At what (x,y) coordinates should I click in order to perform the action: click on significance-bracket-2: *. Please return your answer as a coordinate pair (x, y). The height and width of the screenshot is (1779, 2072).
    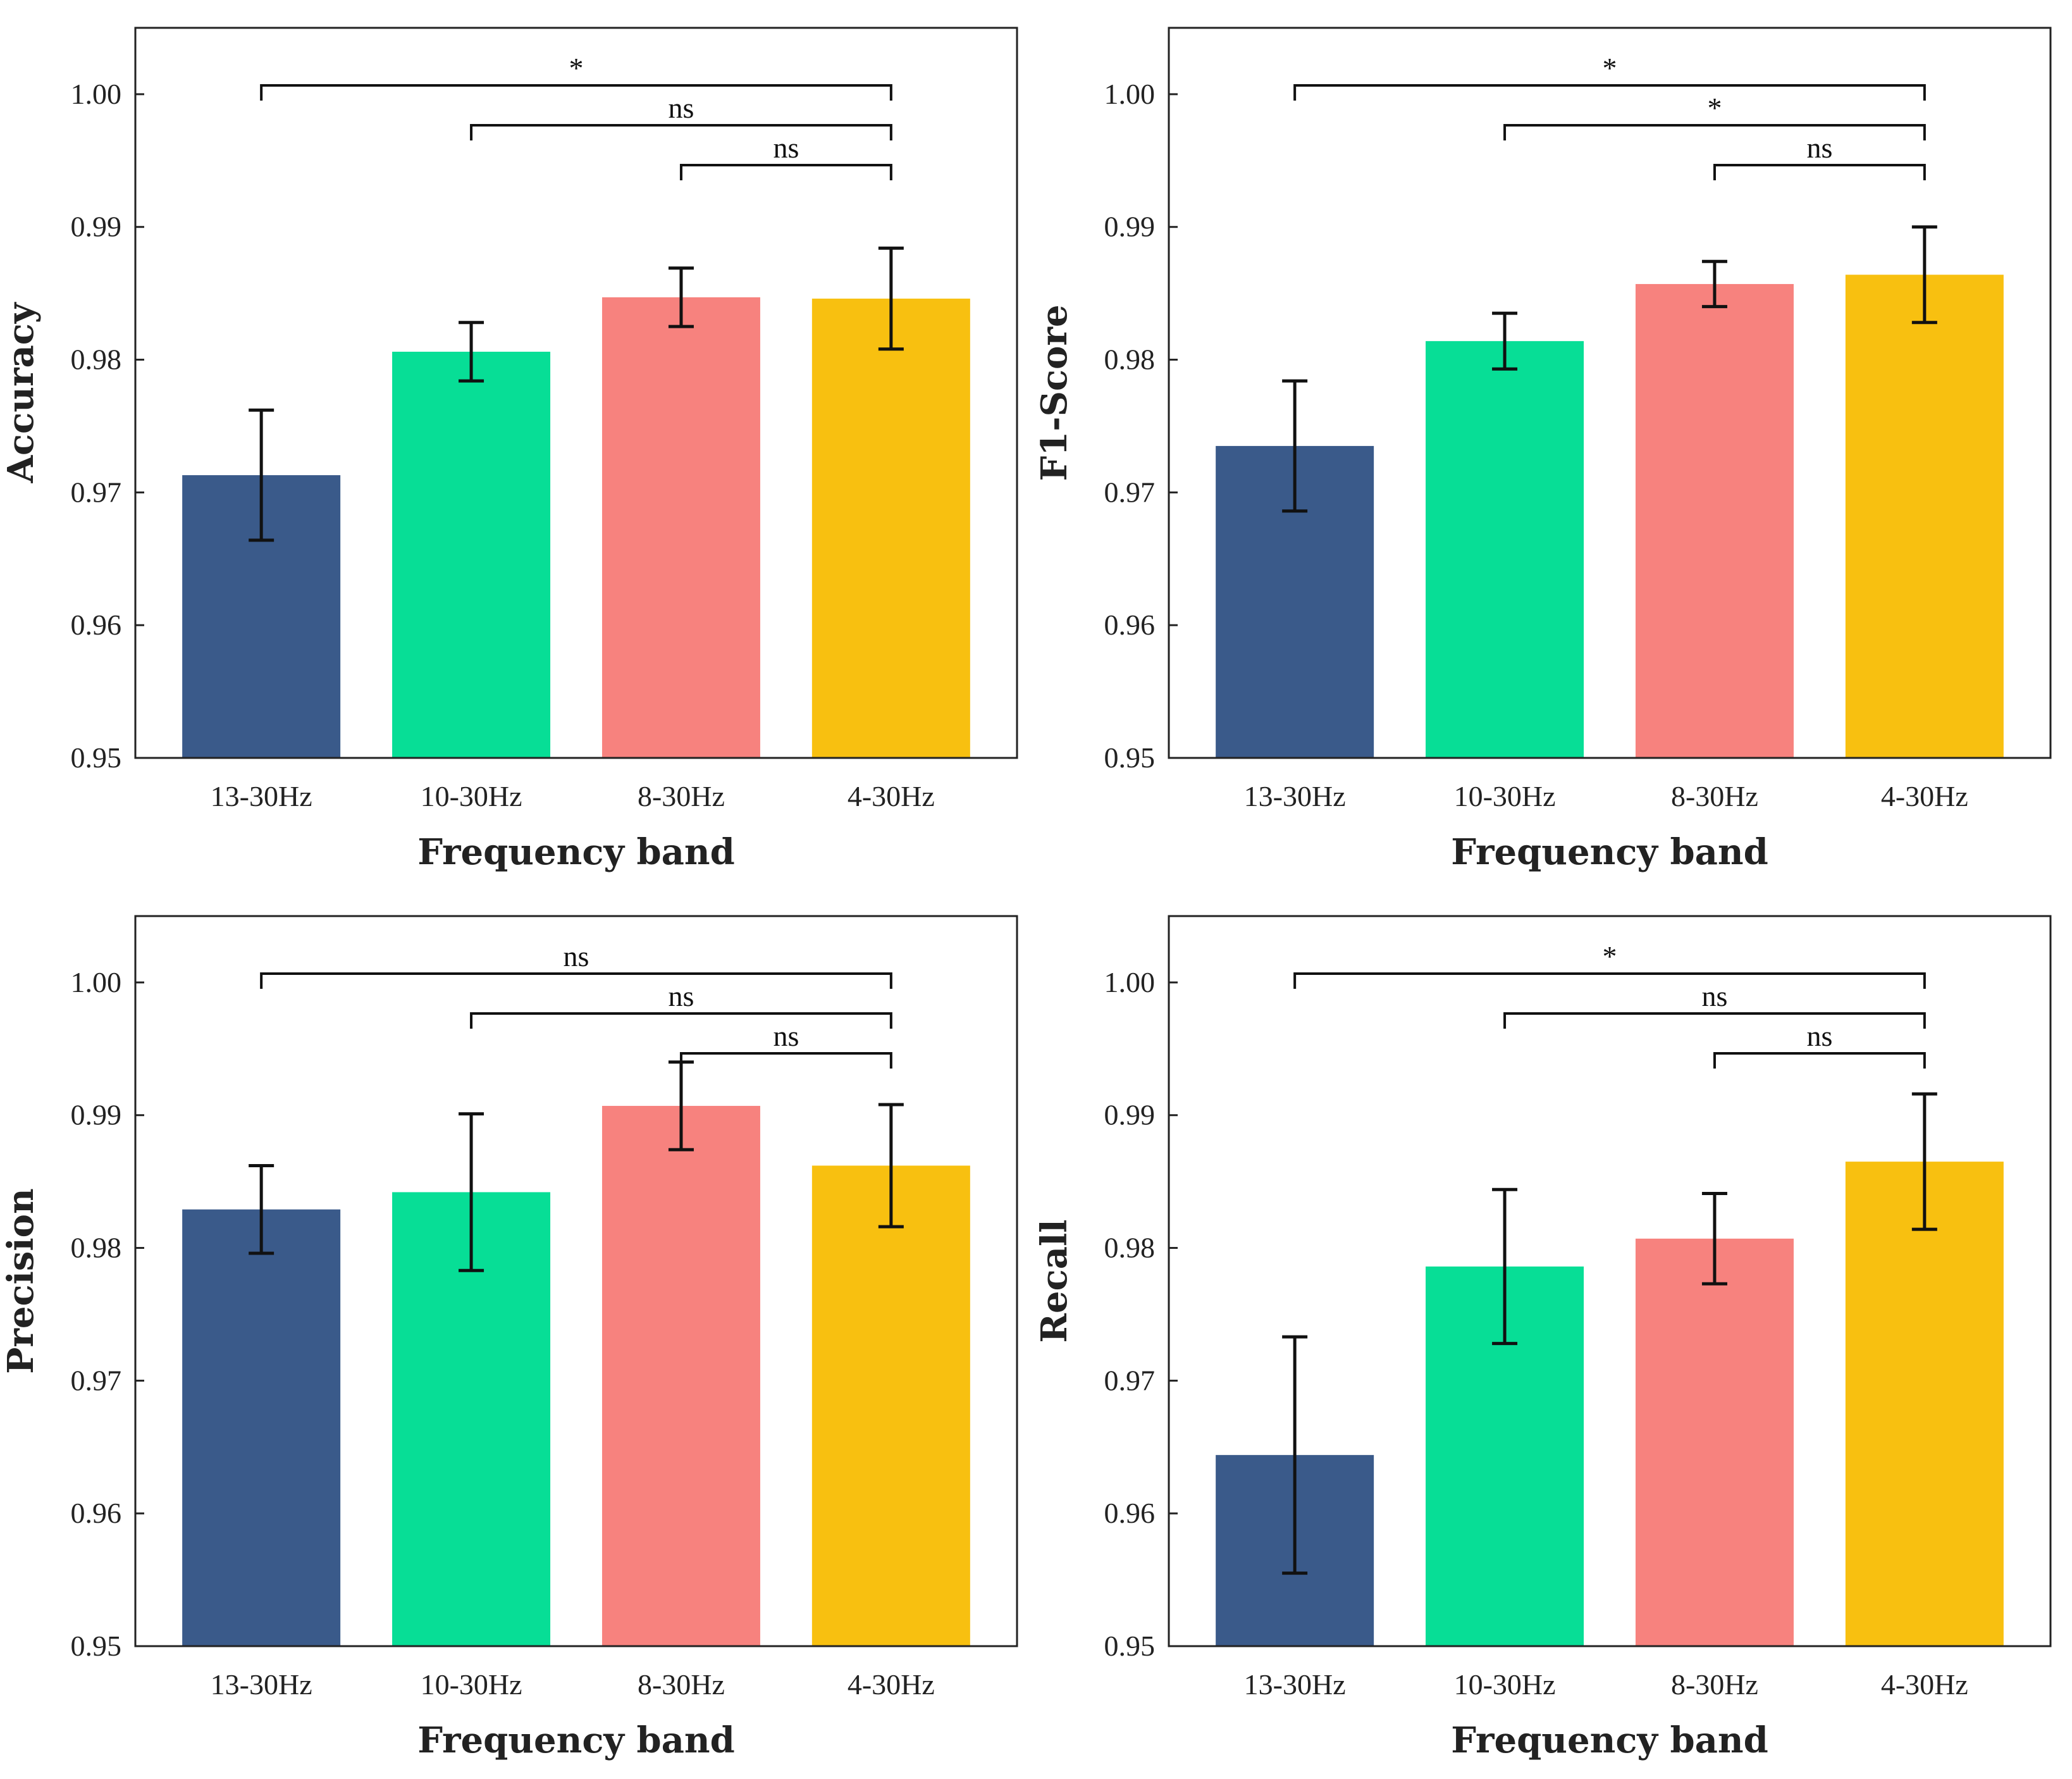
    Looking at the image, I should click on (1714, 116).